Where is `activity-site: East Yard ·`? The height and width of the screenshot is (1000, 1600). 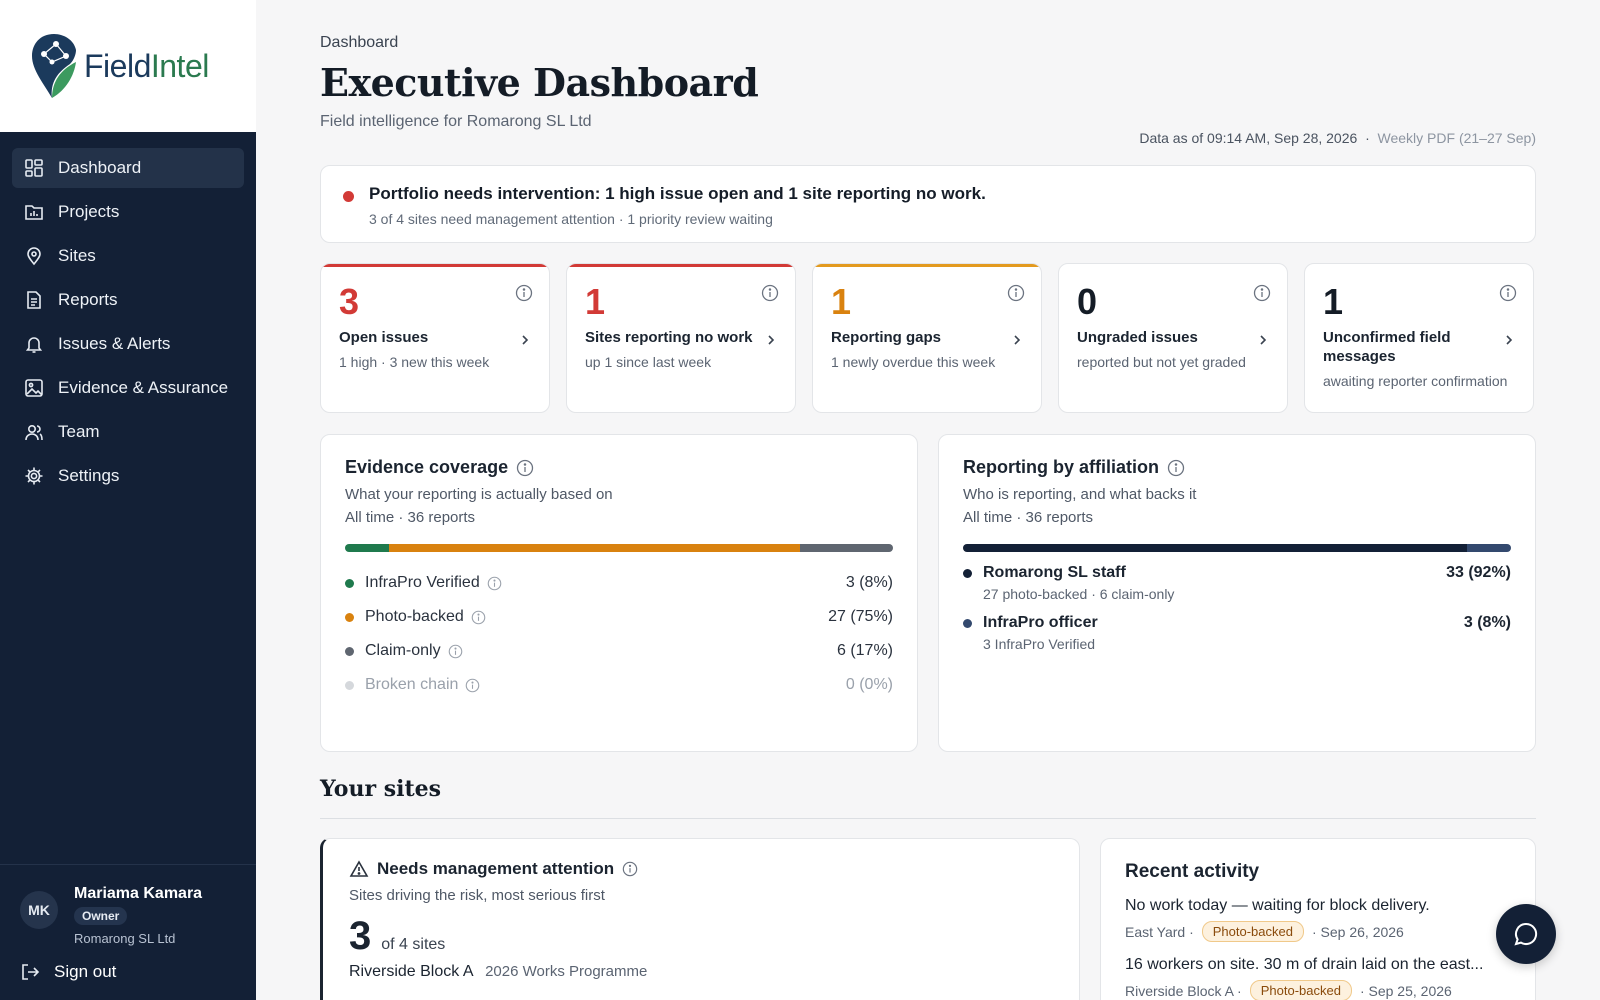
activity-site: East Yard · is located at coordinates (1159, 931).